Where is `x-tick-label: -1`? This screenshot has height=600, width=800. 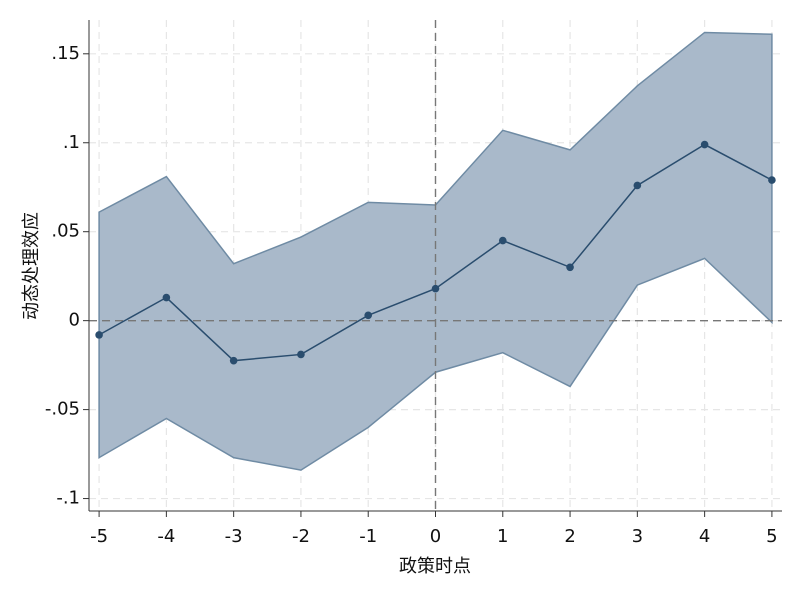
x-tick-label: -1 is located at coordinates (368, 536).